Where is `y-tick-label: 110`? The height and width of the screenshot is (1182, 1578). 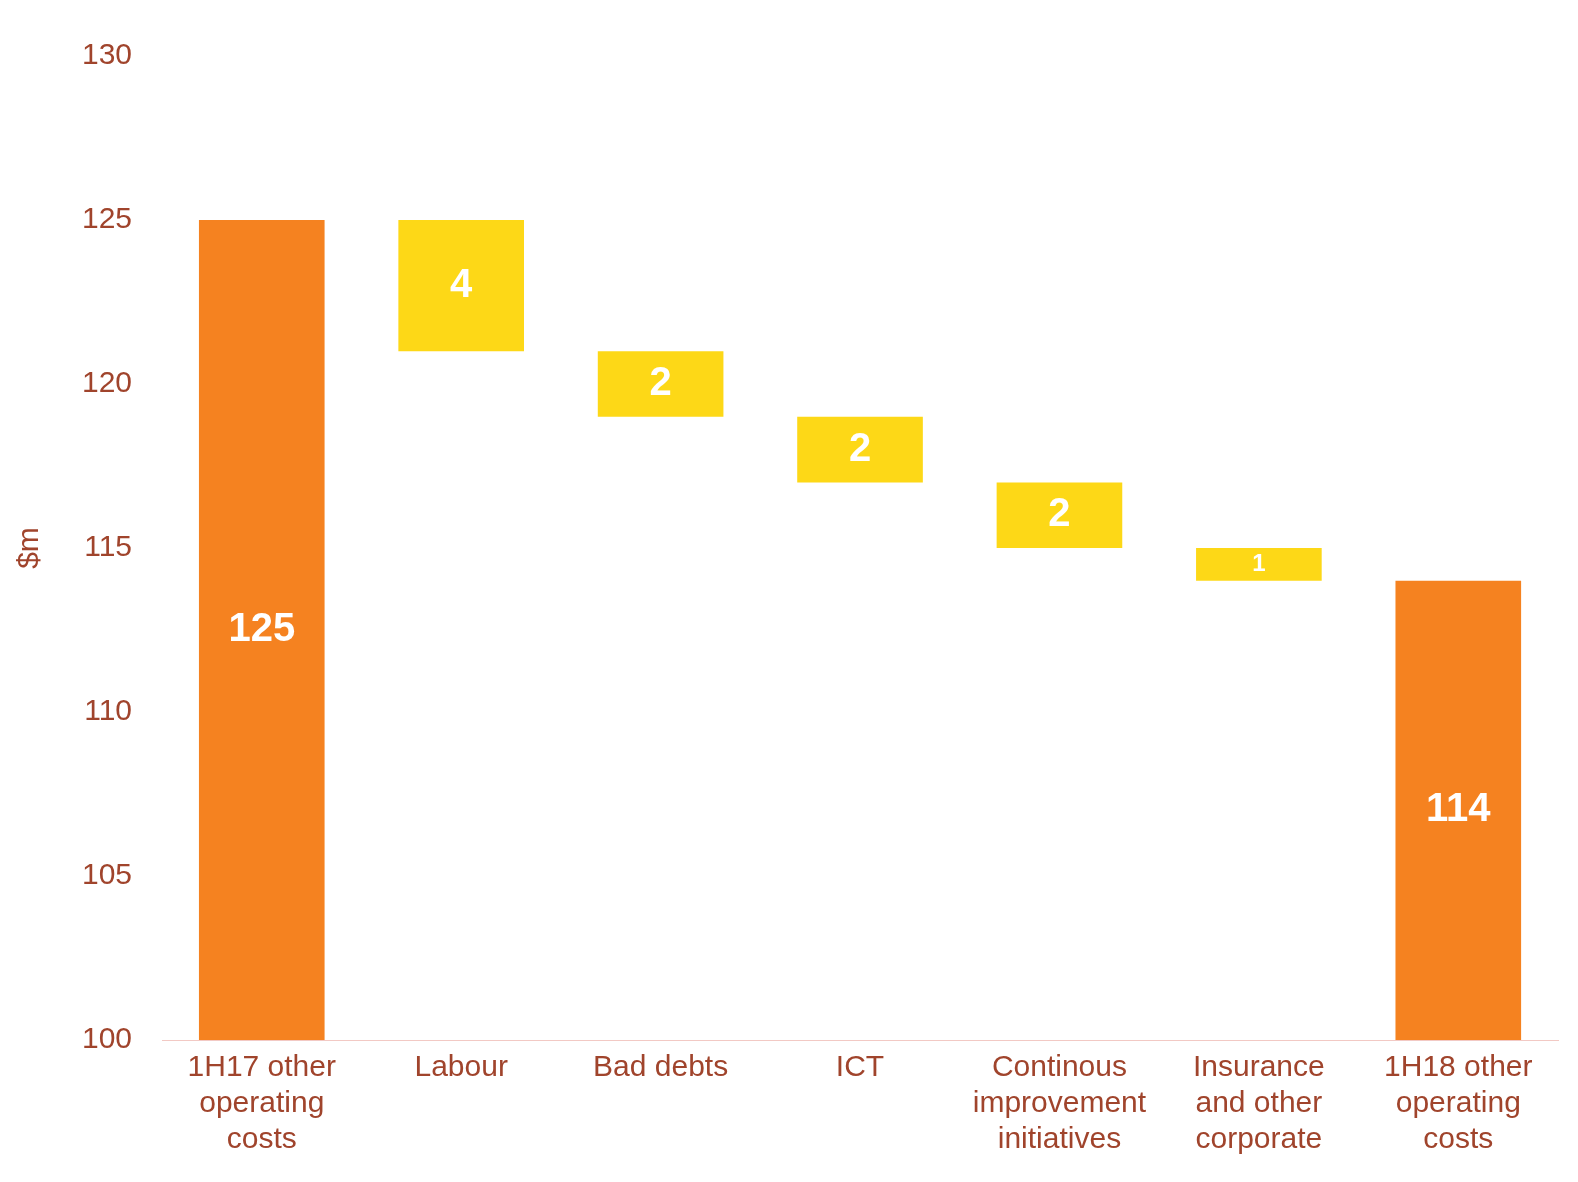
y-tick-label: 110 is located at coordinates (108, 710).